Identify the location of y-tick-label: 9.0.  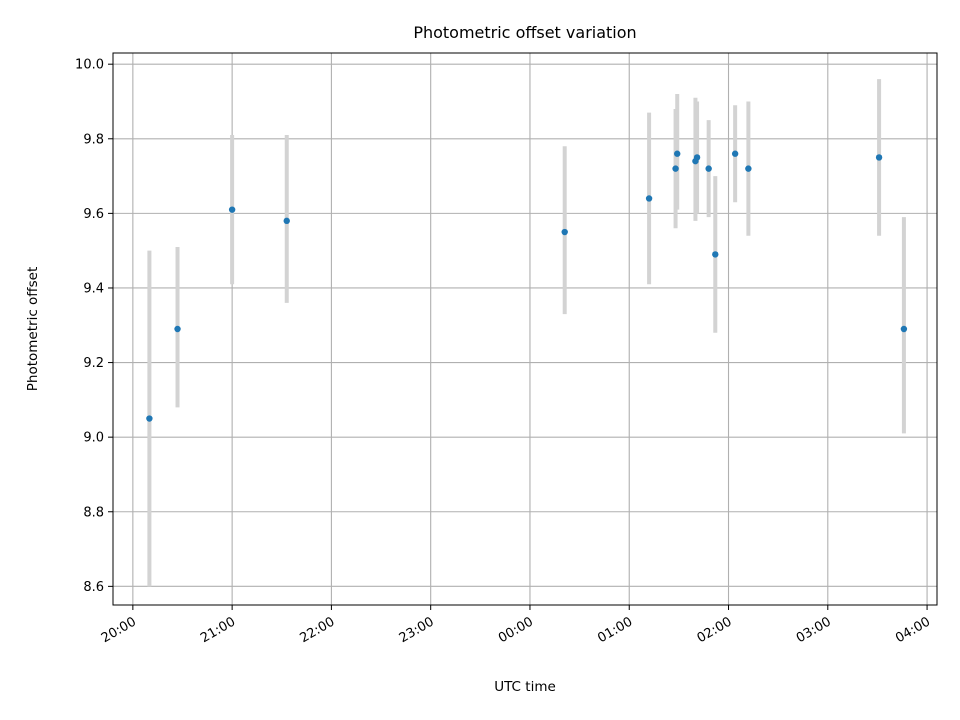
(93, 438).